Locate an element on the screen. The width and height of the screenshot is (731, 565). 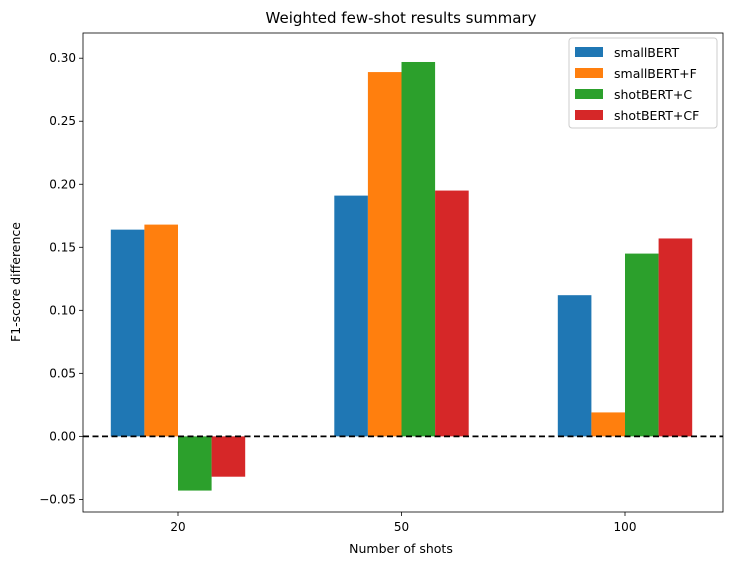
legend-label: shotBERT+C is located at coordinates (653, 94).